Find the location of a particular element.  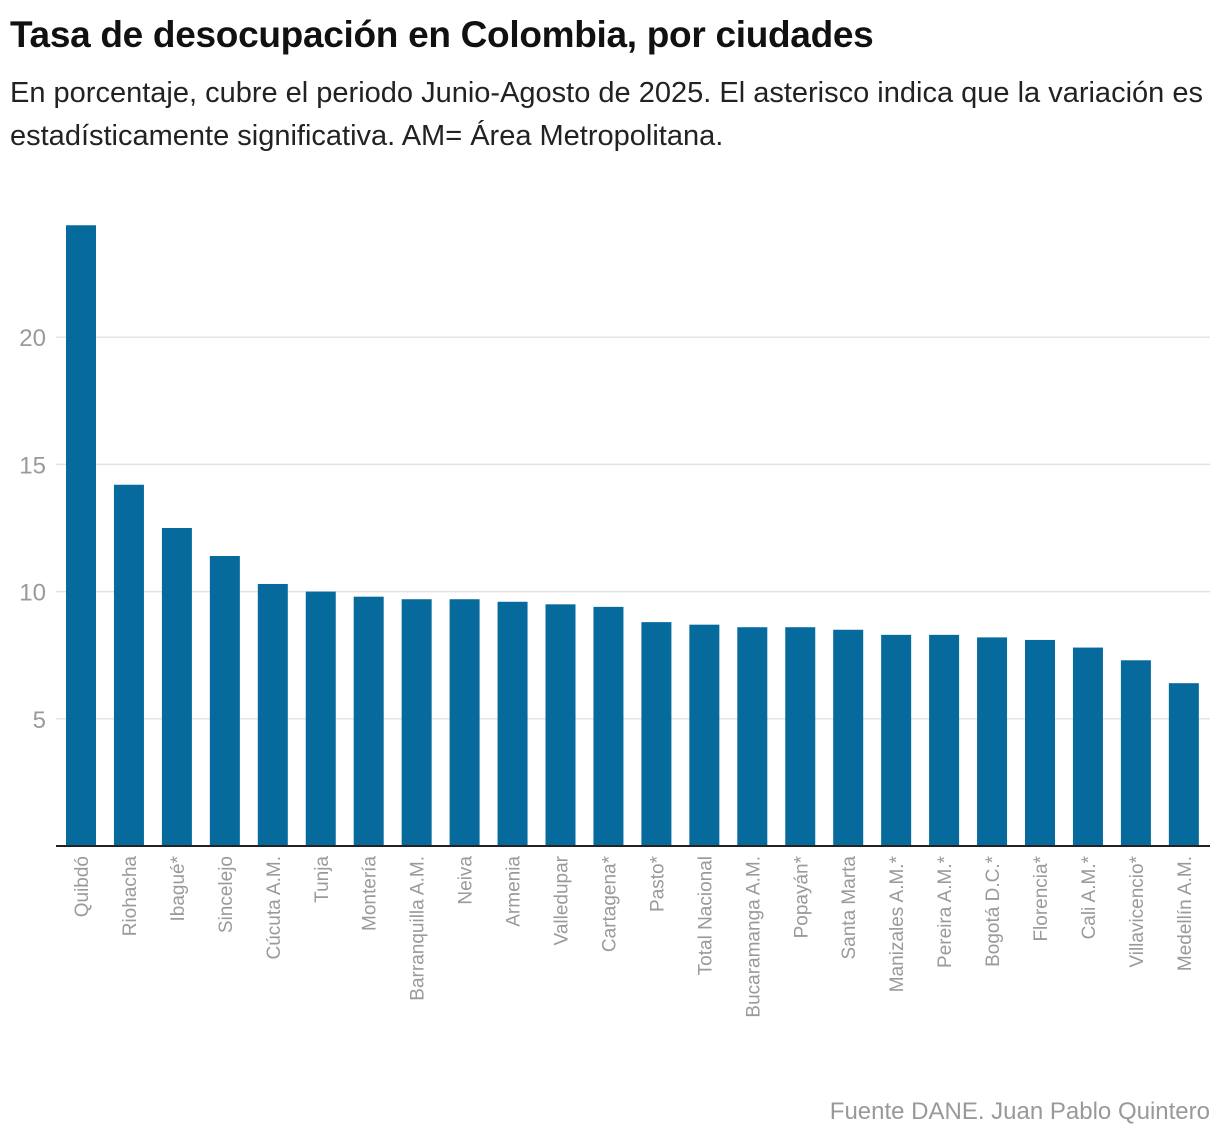

x-tick-label: Cúcuta A.M. is located at coordinates (274, 908).